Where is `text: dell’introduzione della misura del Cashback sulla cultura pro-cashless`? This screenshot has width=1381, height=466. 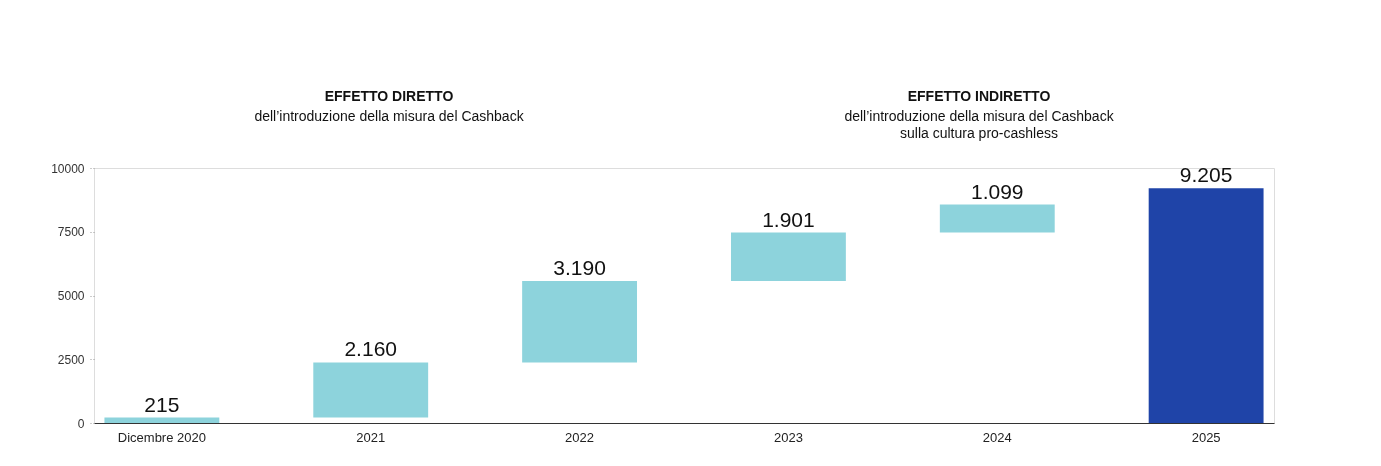 text: dell’introduzione della misura del Cashback sulla cultura pro-cashless is located at coordinates (979, 124).